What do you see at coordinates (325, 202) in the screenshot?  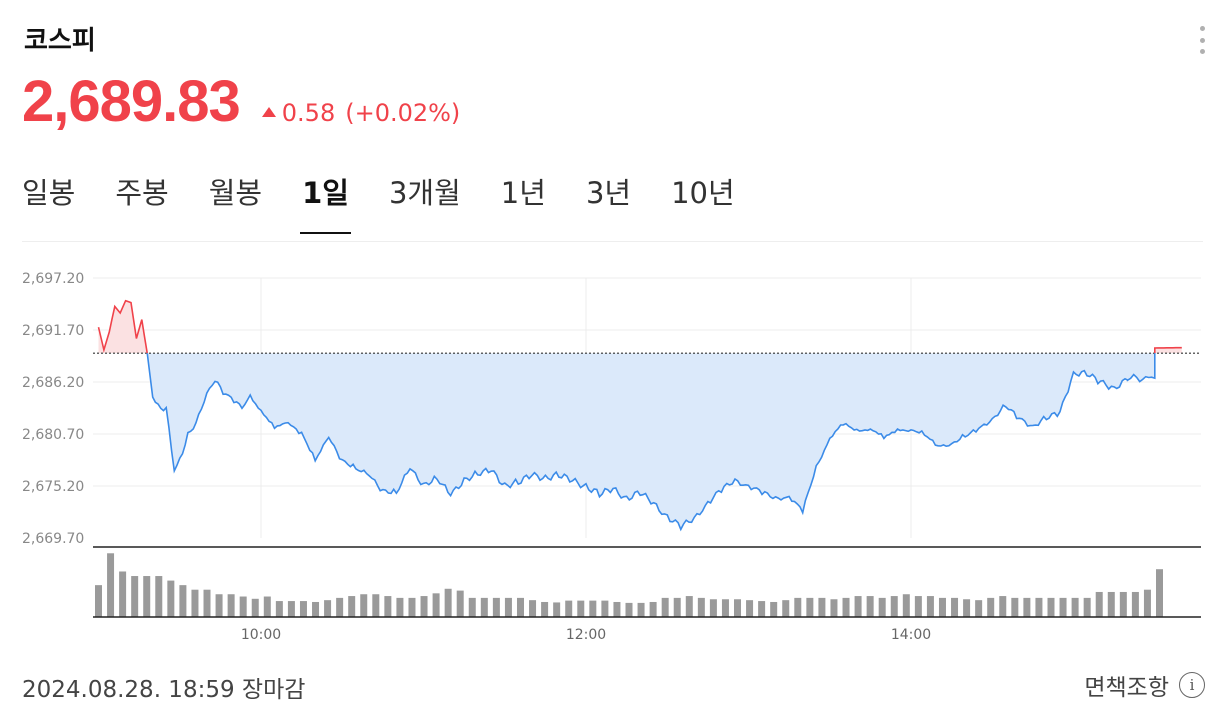 I see `tab-1day: 1일` at bounding box center [325, 202].